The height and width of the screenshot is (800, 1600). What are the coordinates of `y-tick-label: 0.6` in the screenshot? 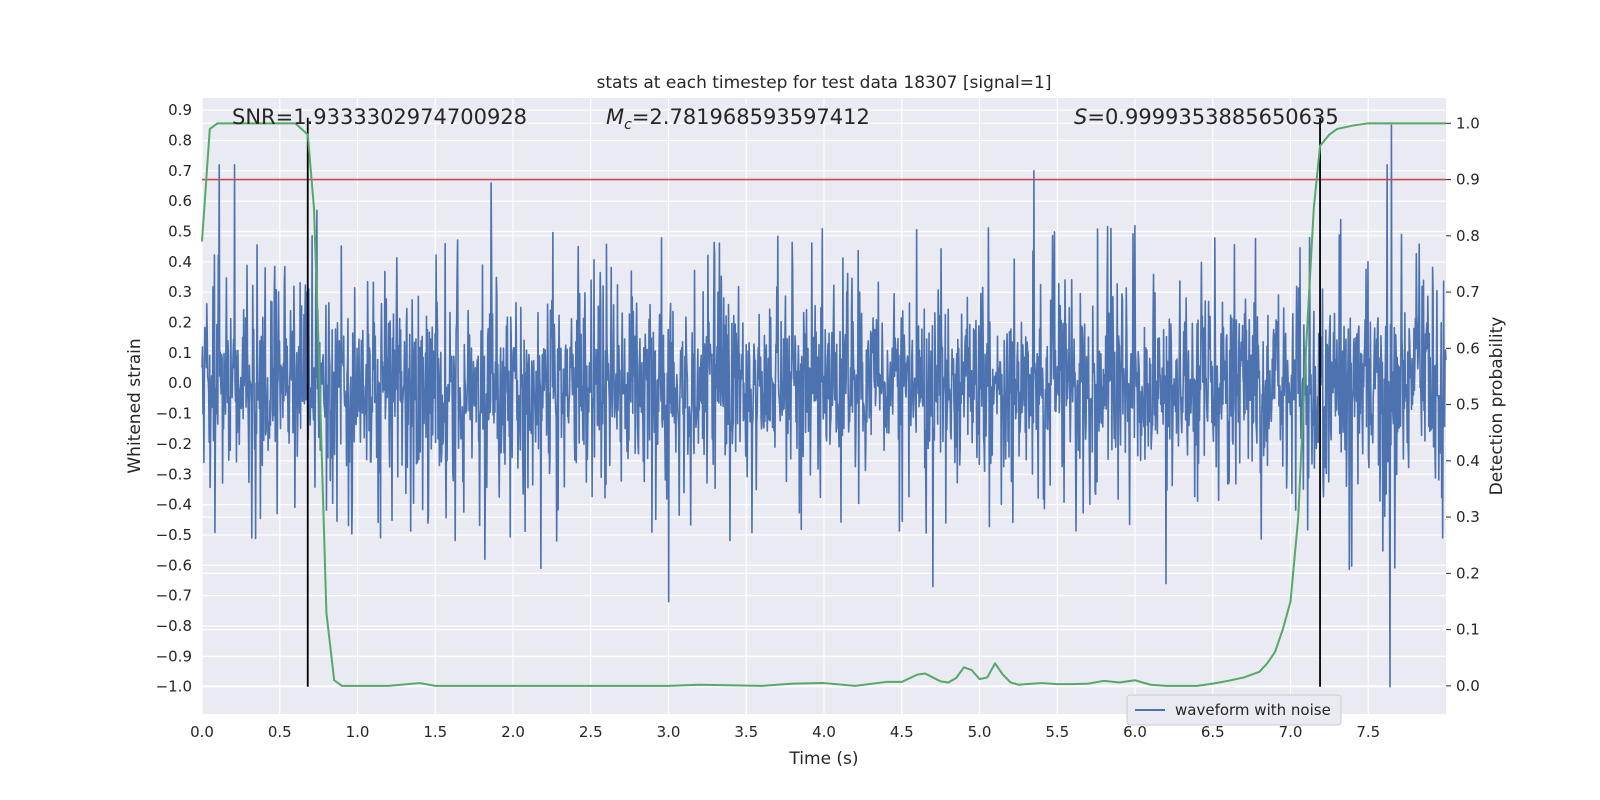 It's located at (180, 201).